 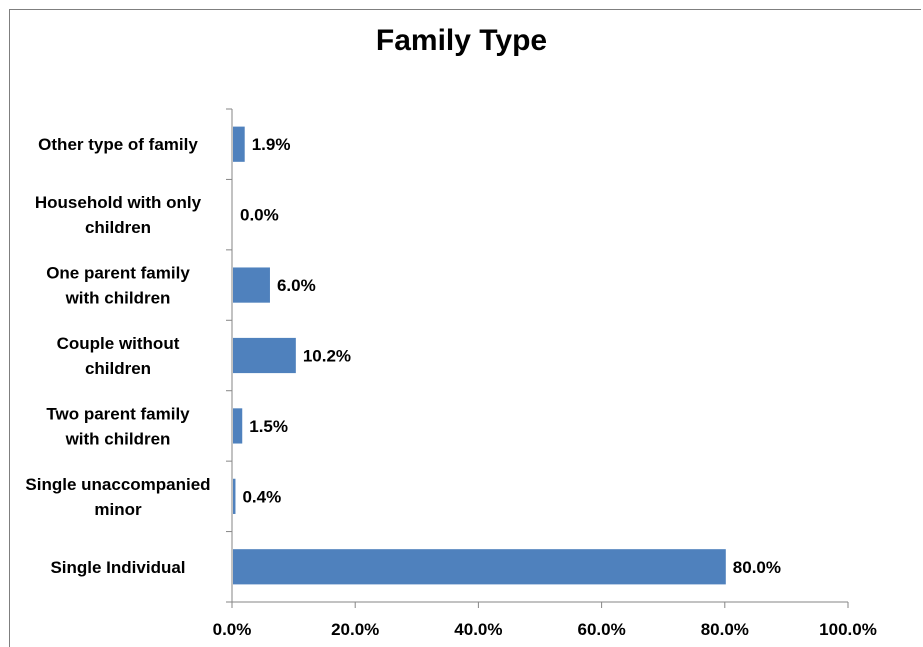 I want to click on category-label-line: One parent family, so click(x=118, y=273).